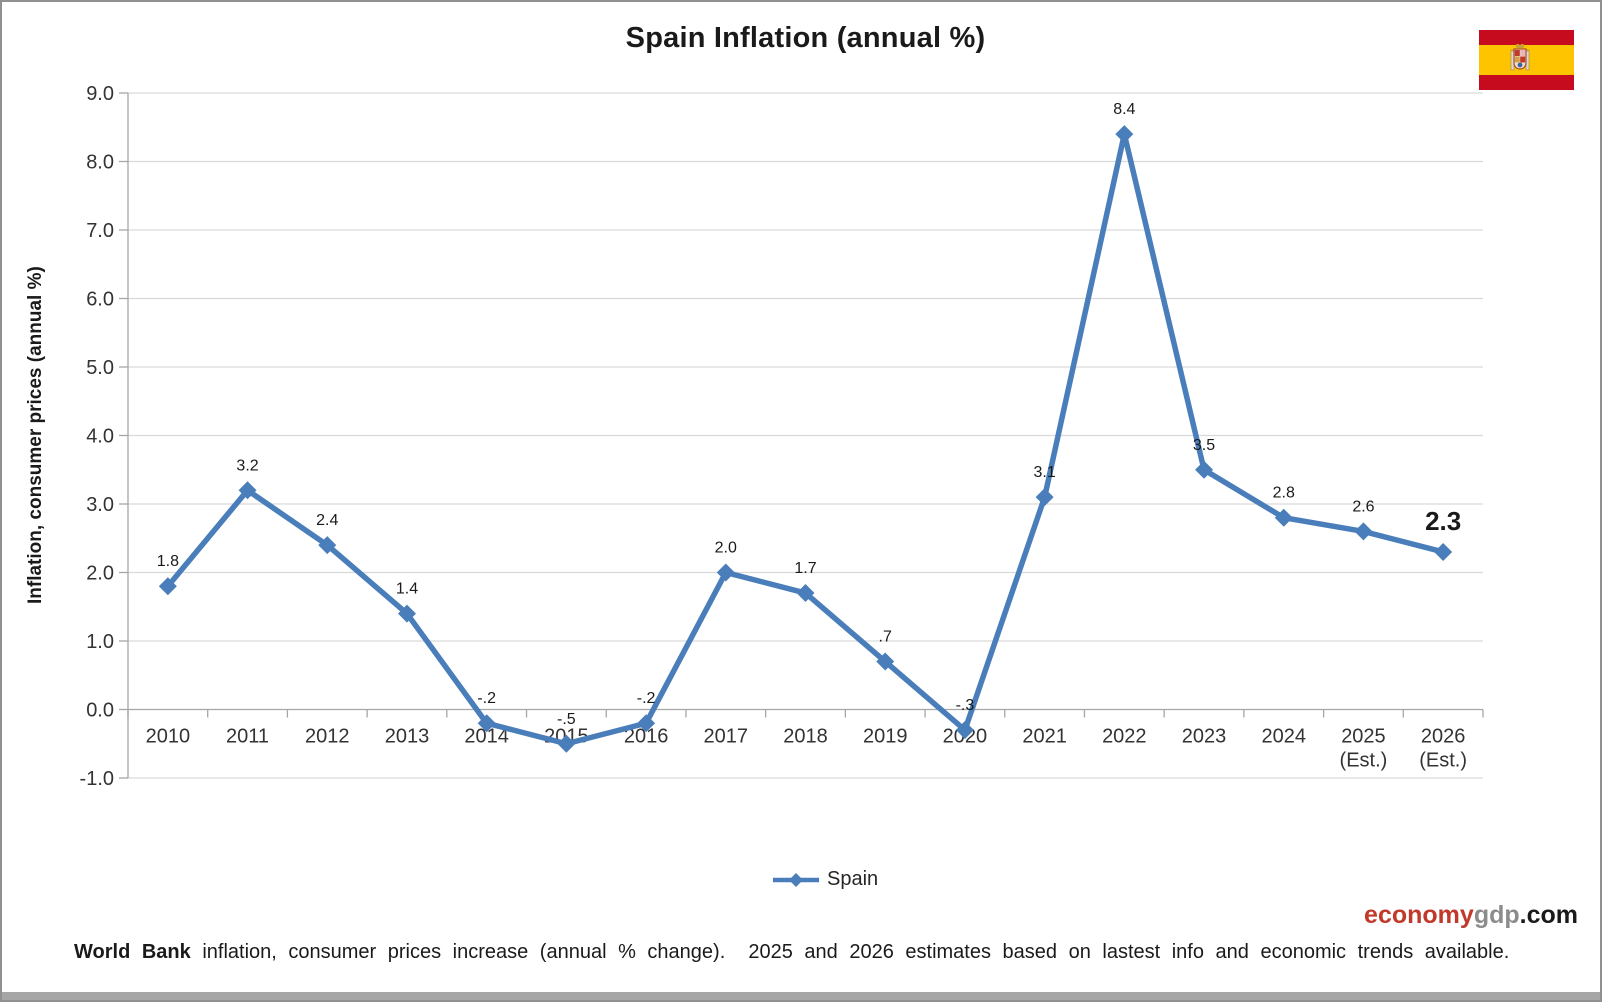 The height and width of the screenshot is (1002, 1602). I want to click on svg-text: 2.6, so click(1363, 506).